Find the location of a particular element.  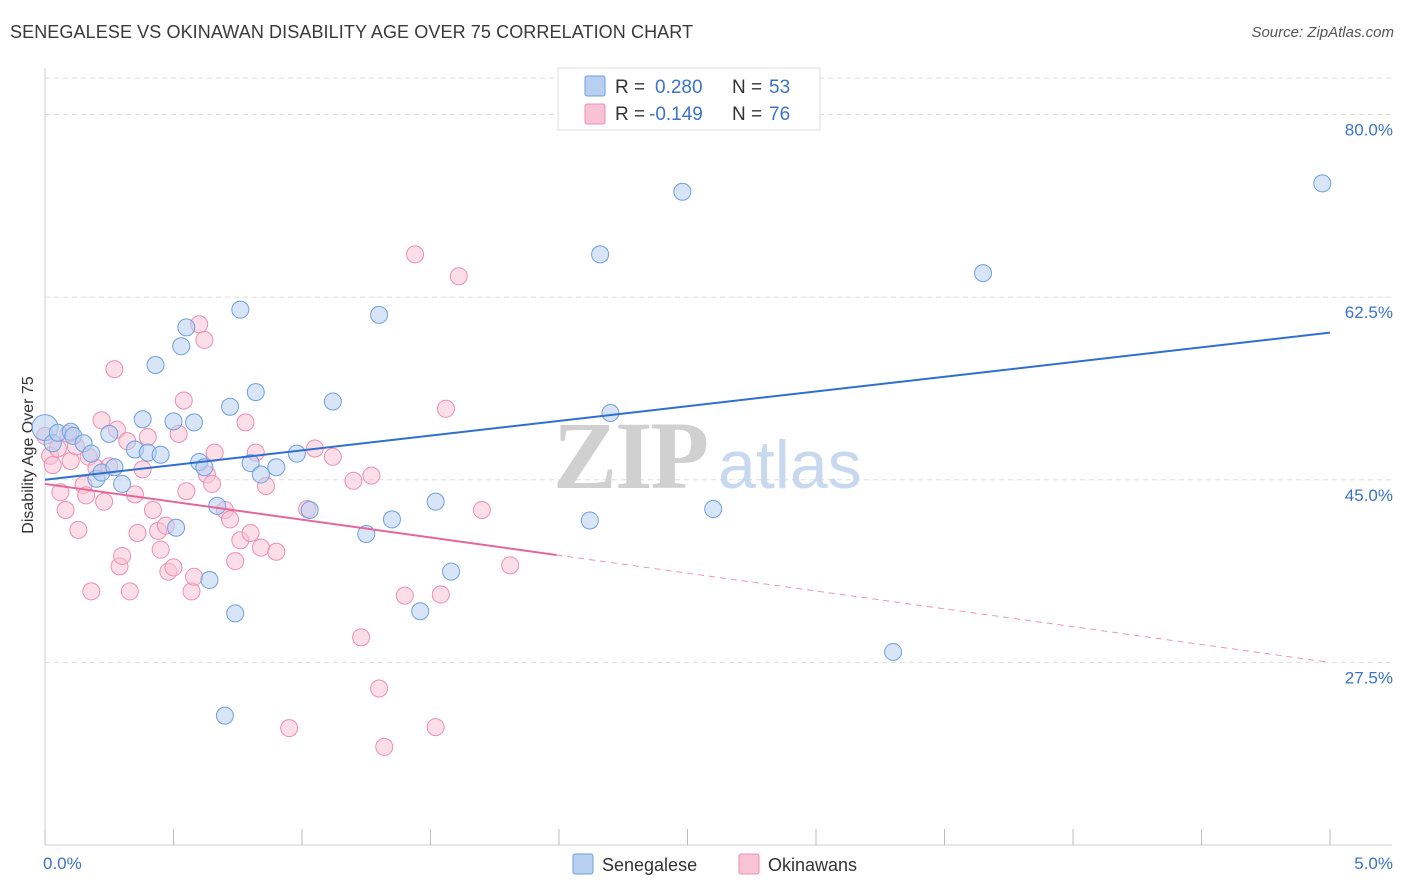

y-tick-label: 45.0% is located at coordinates (1369, 495).